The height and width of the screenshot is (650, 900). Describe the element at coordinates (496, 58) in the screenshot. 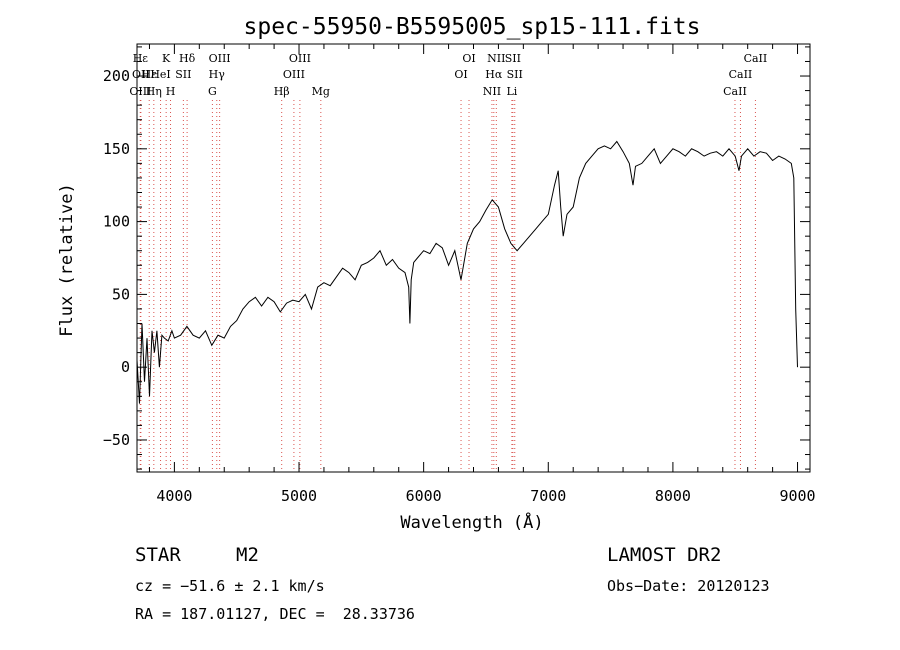

I see `line-label-20: NII` at that location.